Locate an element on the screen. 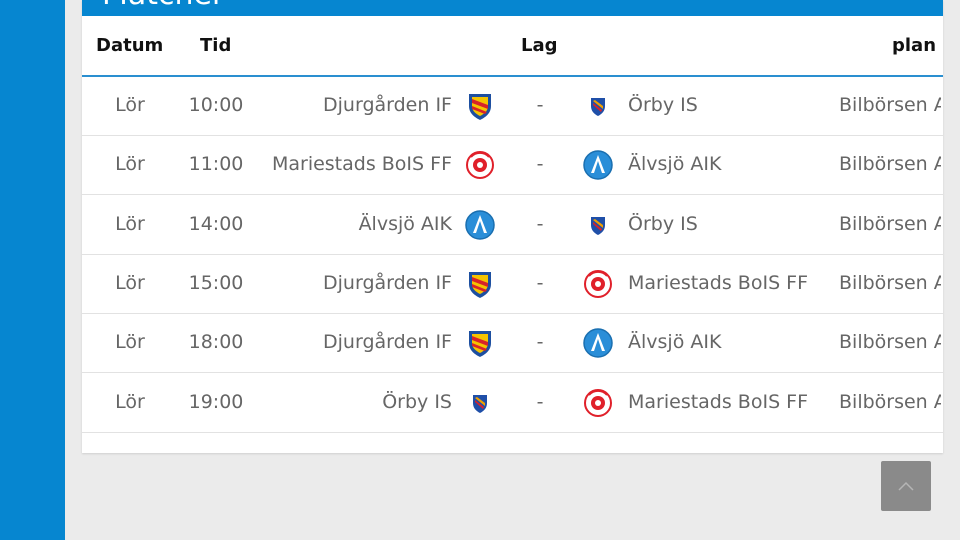  scroll-top-button is located at coordinates (906, 486).